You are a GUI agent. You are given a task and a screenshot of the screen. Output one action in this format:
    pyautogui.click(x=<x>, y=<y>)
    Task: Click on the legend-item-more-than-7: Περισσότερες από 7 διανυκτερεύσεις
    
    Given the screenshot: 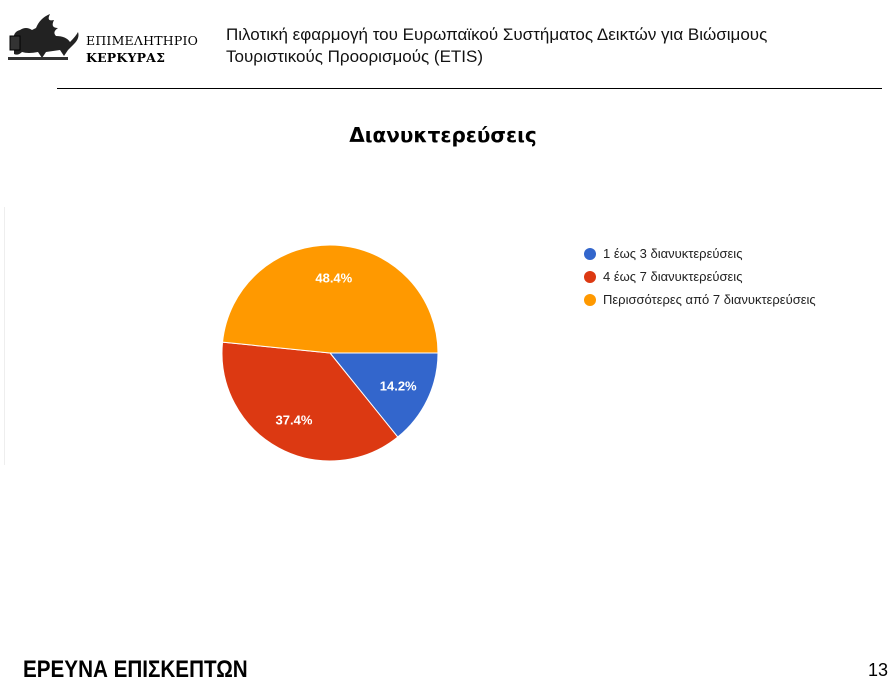 What is the action you would take?
    pyautogui.click(x=700, y=299)
    